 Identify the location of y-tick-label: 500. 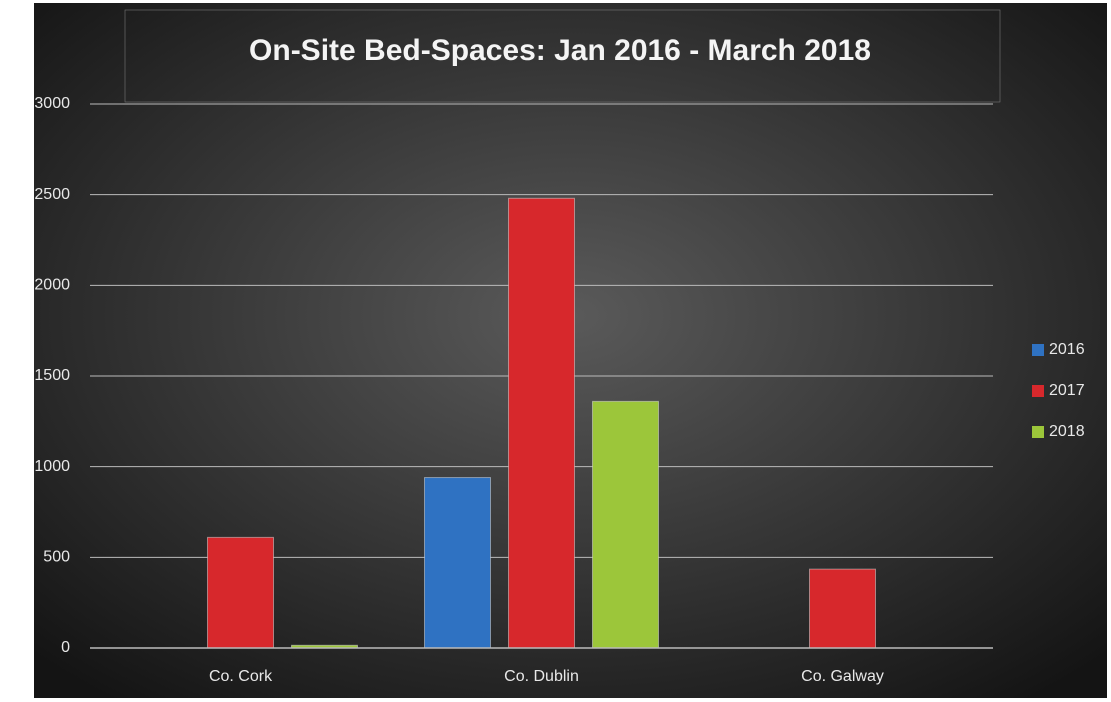
(56, 557).